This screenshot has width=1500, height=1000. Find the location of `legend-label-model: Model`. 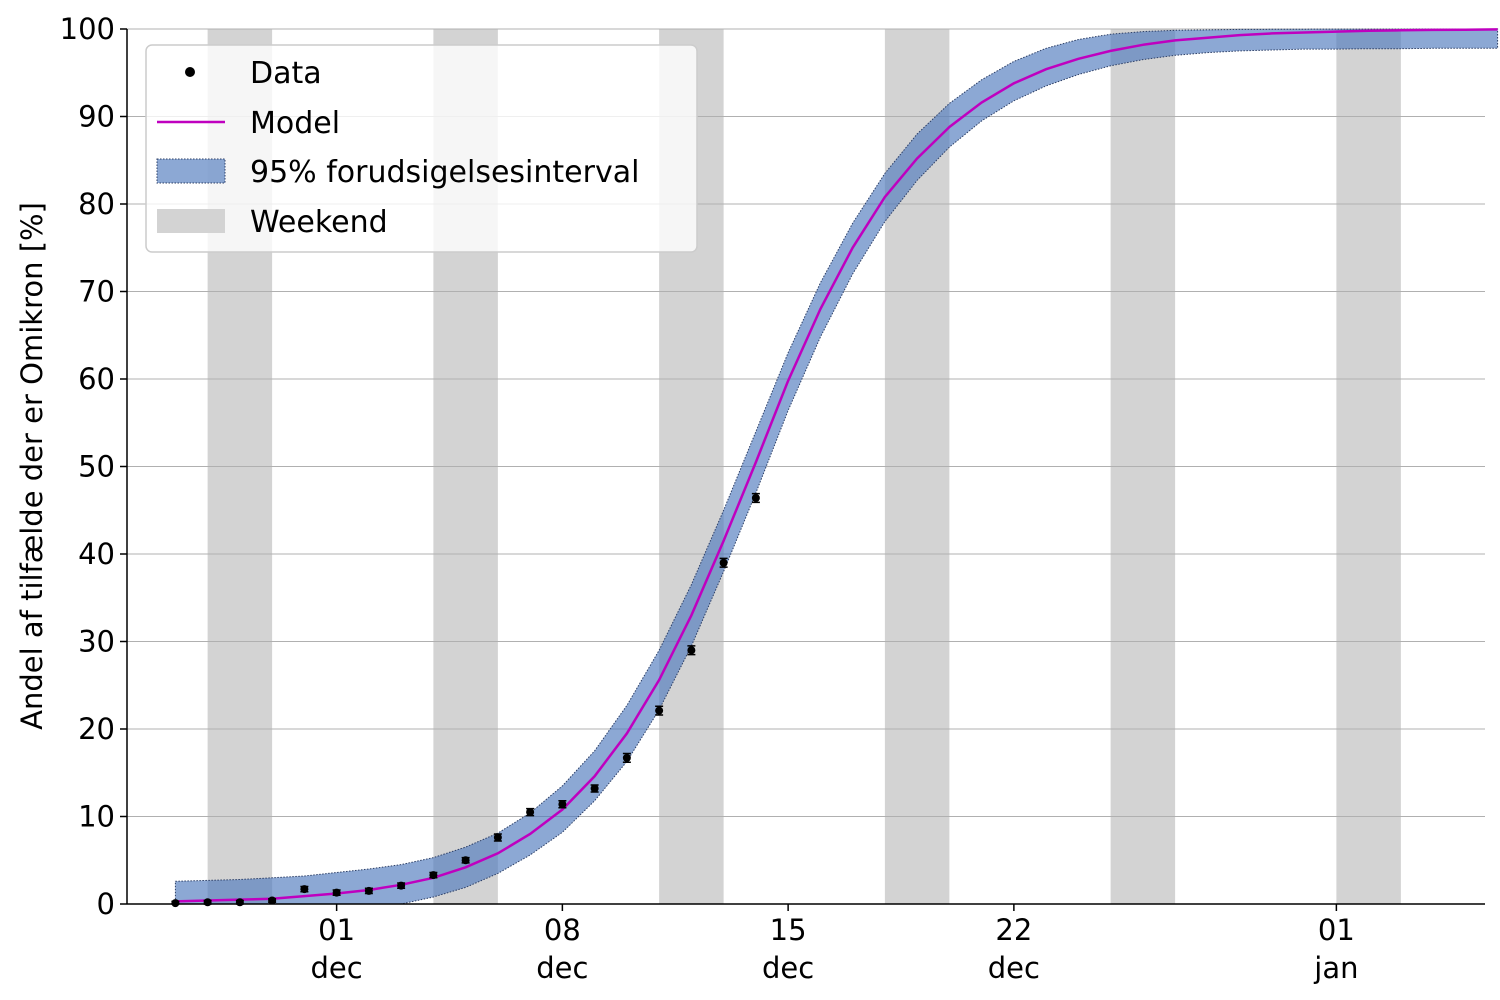

legend-label-model: Model is located at coordinates (295, 123).